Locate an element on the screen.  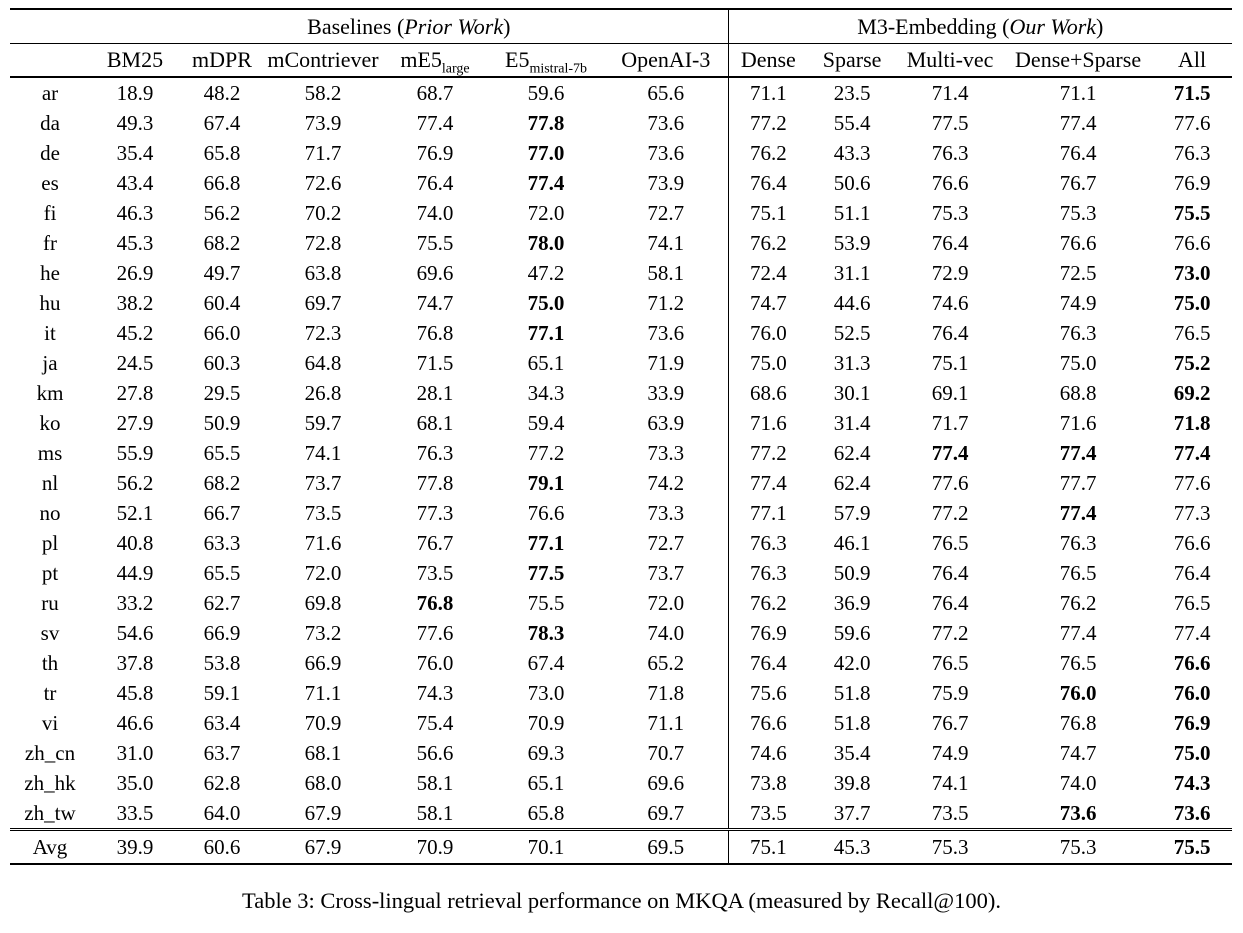
value-cell-multi-vec: 76.4 is located at coordinates (950, 333).